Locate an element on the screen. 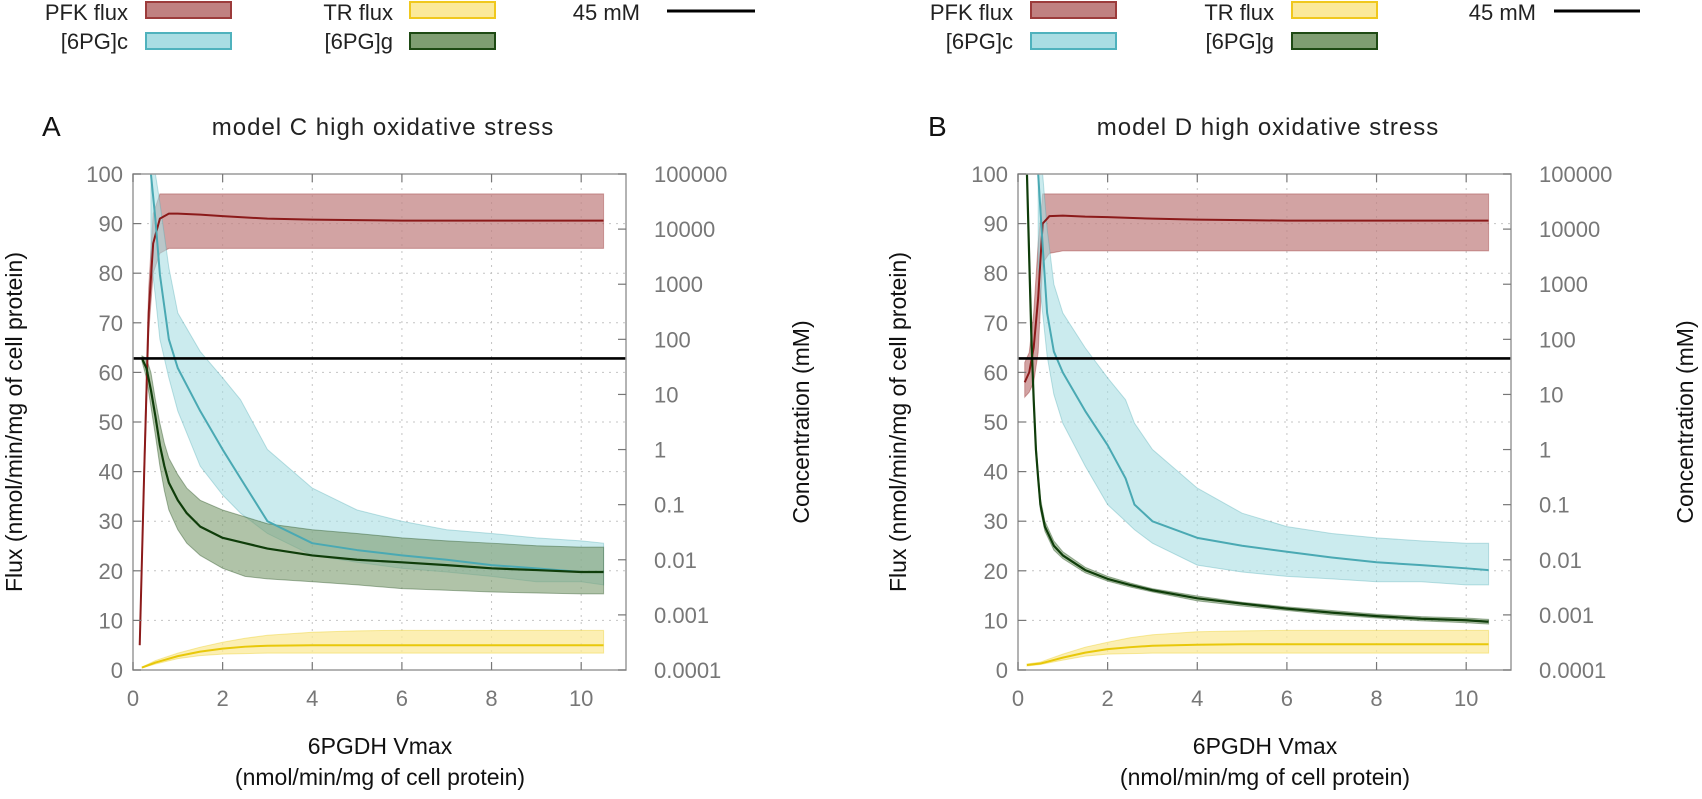 This screenshot has height=799, width=1702. band-6pg-g is located at coordinates (373, 475).